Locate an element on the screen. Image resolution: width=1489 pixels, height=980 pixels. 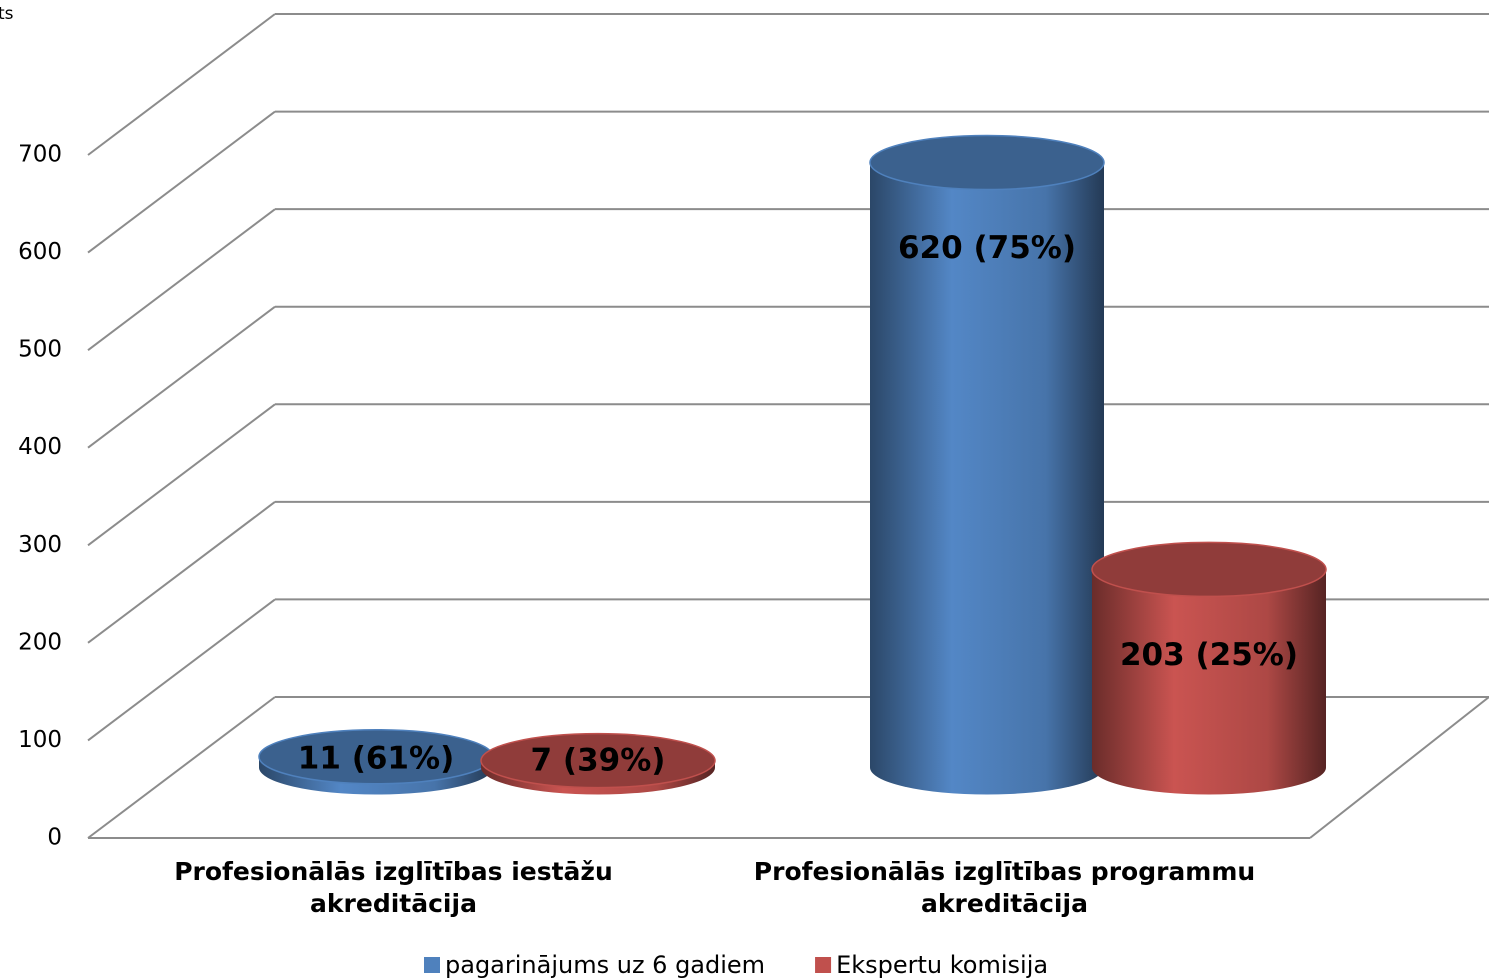
legend-label: Ekspertu komisija is located at coordinates (942, 965).